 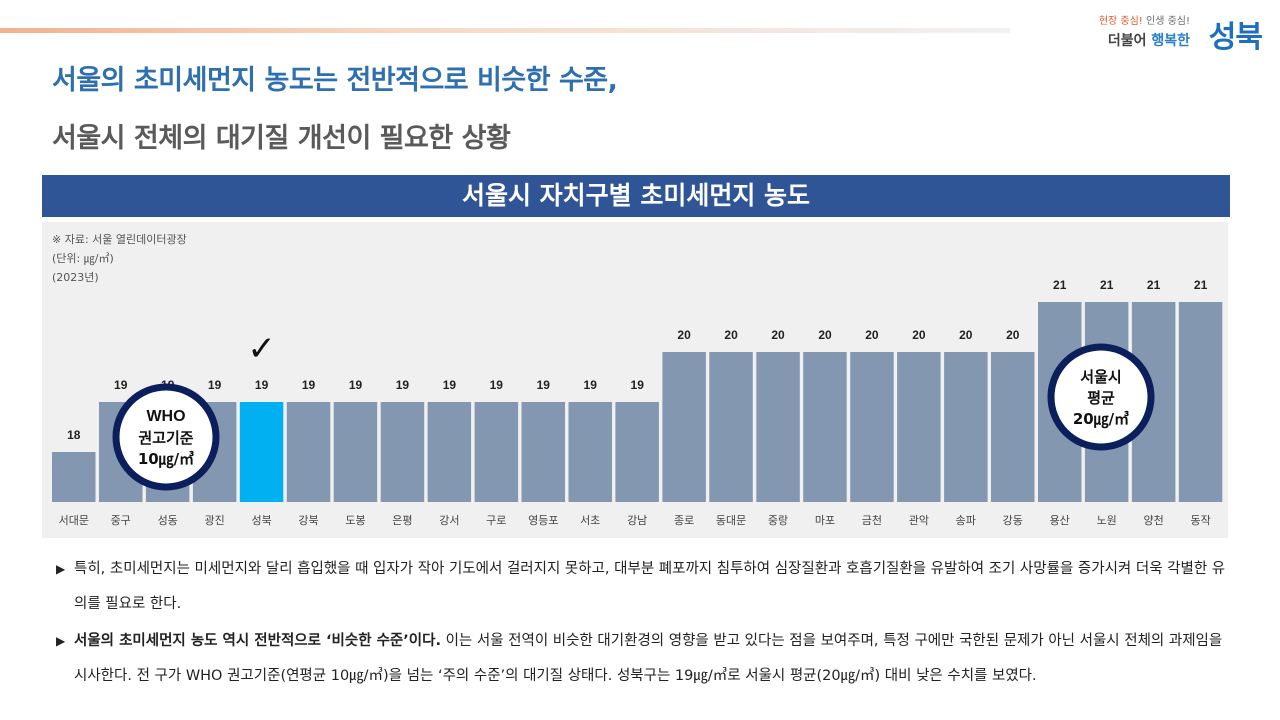 What do you see at coordinates (1200, 402) in the screenshot?
I see `bar-동작` at bounding box center [1200, 402].